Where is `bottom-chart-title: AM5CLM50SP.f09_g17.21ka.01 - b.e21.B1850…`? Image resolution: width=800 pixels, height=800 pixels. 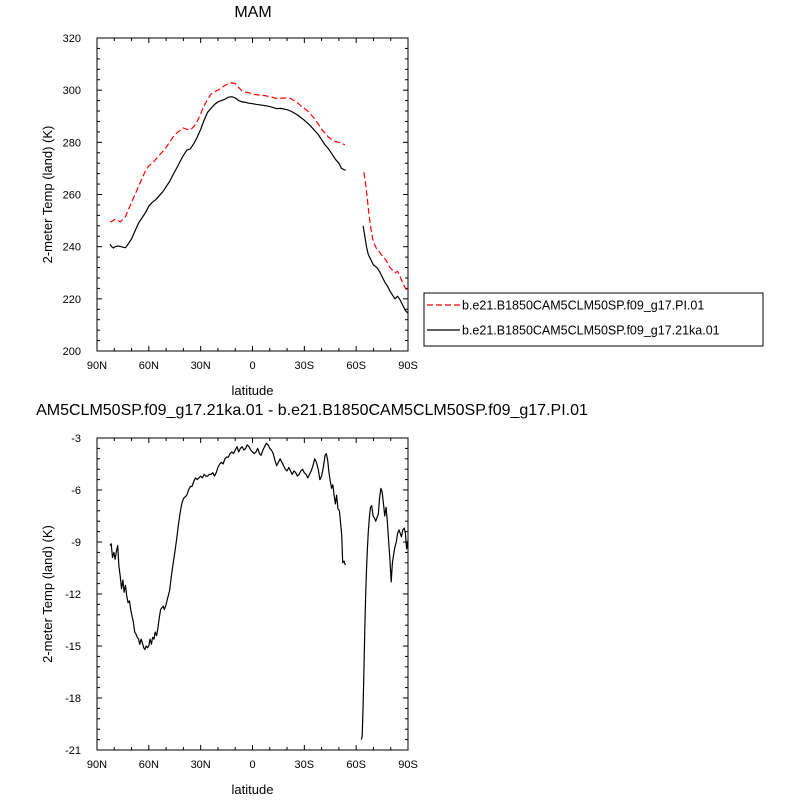 bottom-chart-title: AM5CLM50SP.f09_g17.21ka.01 - b.e21.B1850… is located at coordinates (312, 410).